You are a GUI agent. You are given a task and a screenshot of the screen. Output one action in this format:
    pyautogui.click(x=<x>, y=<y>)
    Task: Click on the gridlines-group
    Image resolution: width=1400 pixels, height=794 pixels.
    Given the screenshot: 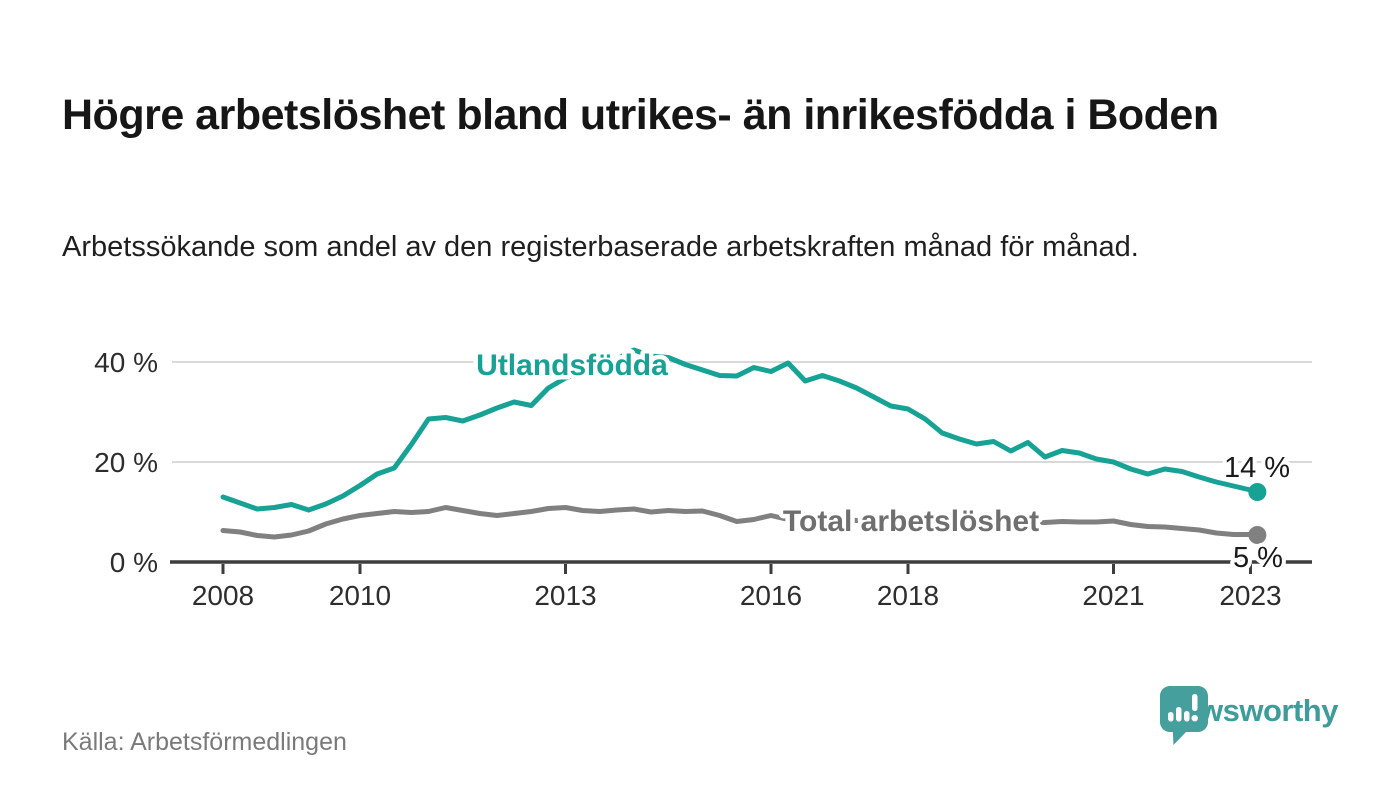 What is the action you would take?
    pyautogui.click(x=742, y=412)
    